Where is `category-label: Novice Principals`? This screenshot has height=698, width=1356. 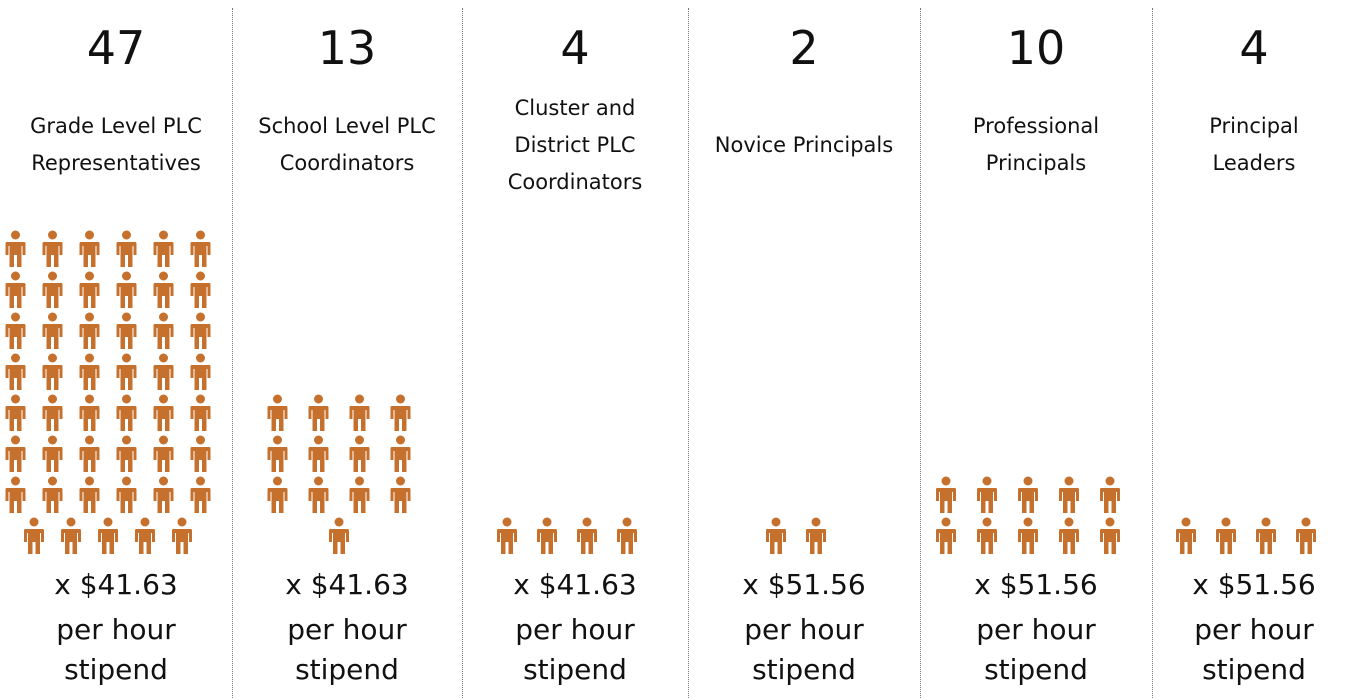
category-label: Novice Principals is located at coordinates (804, 144).